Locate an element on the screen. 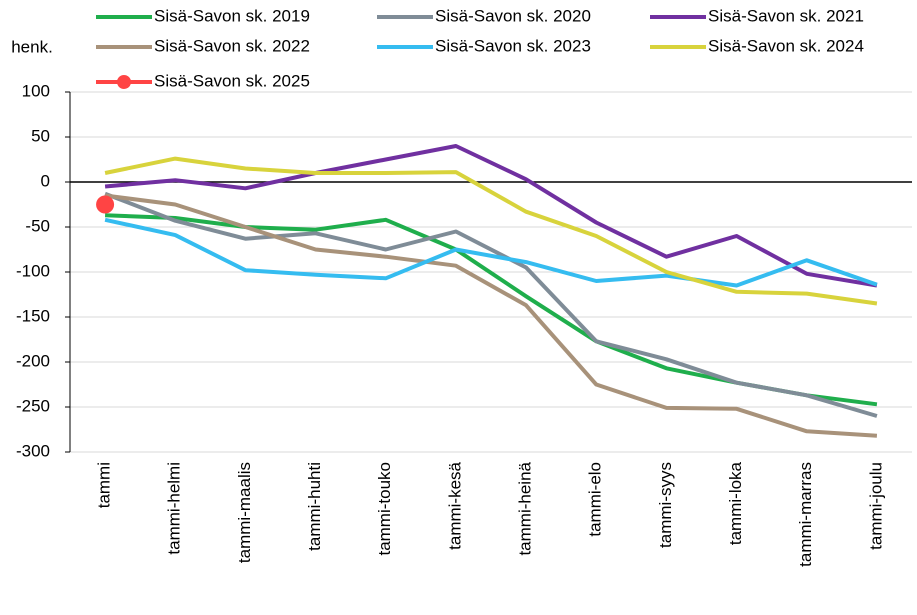  legend-label: Sisä-Savon sk. 2021 is located at coordinates (786, 15).